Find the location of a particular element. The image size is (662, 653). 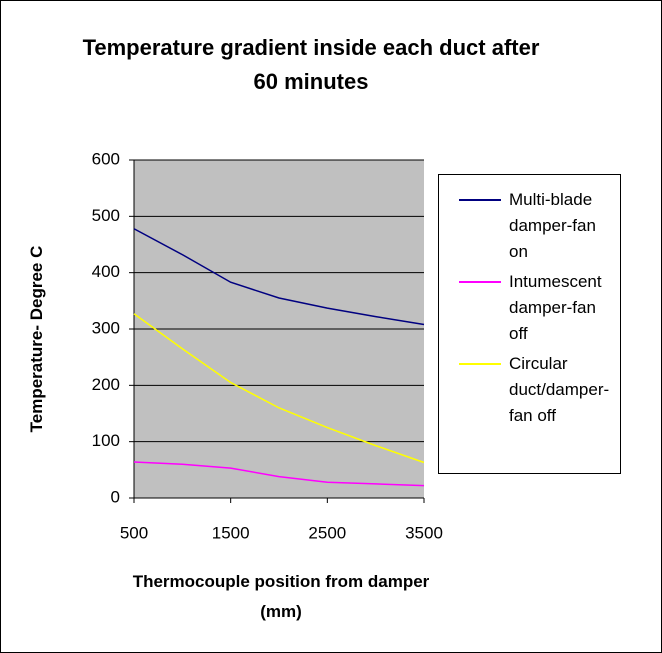

x-tick-label: 500 is located at coordinates (134, 532).